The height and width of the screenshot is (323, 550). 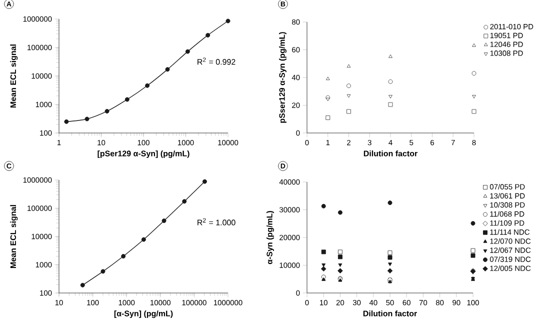 I want to click on annotation: R$^{2}$ = 1.000, so click(x=217, y=222).